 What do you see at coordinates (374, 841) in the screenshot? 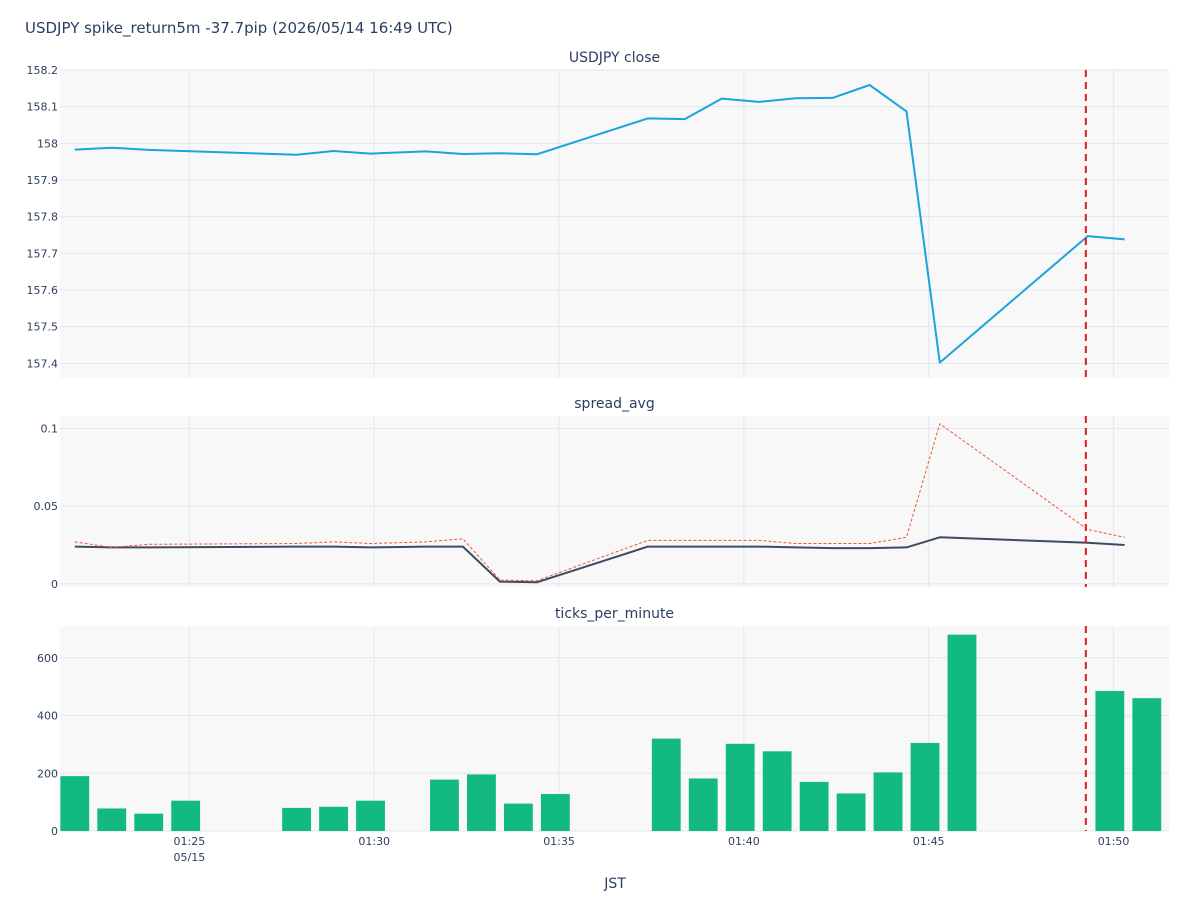
I see `x-tick-label: 01:30` at bounding box center [374, 841].